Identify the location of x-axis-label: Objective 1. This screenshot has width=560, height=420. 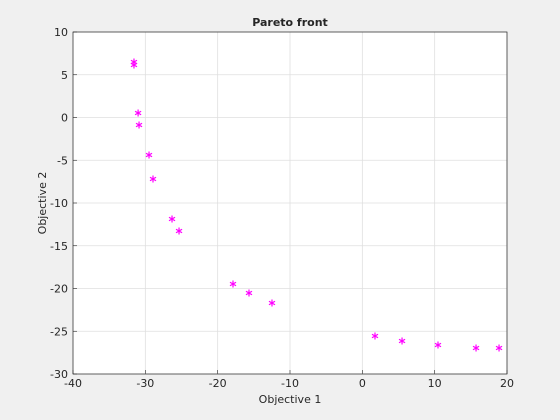
(290, 399).